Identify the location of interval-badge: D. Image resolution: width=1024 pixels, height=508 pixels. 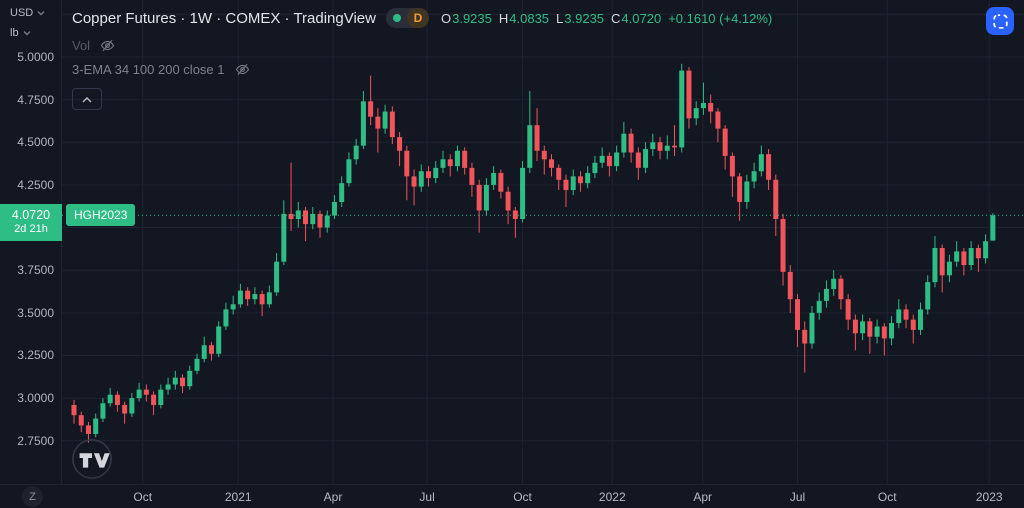
(407, 18).